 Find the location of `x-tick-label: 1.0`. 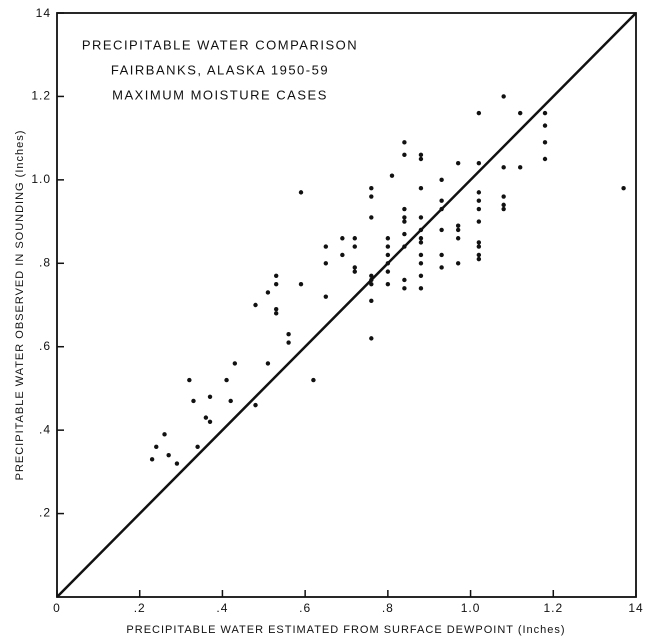

x-tick-label: 1.0 is located at coordinates (471, 608).